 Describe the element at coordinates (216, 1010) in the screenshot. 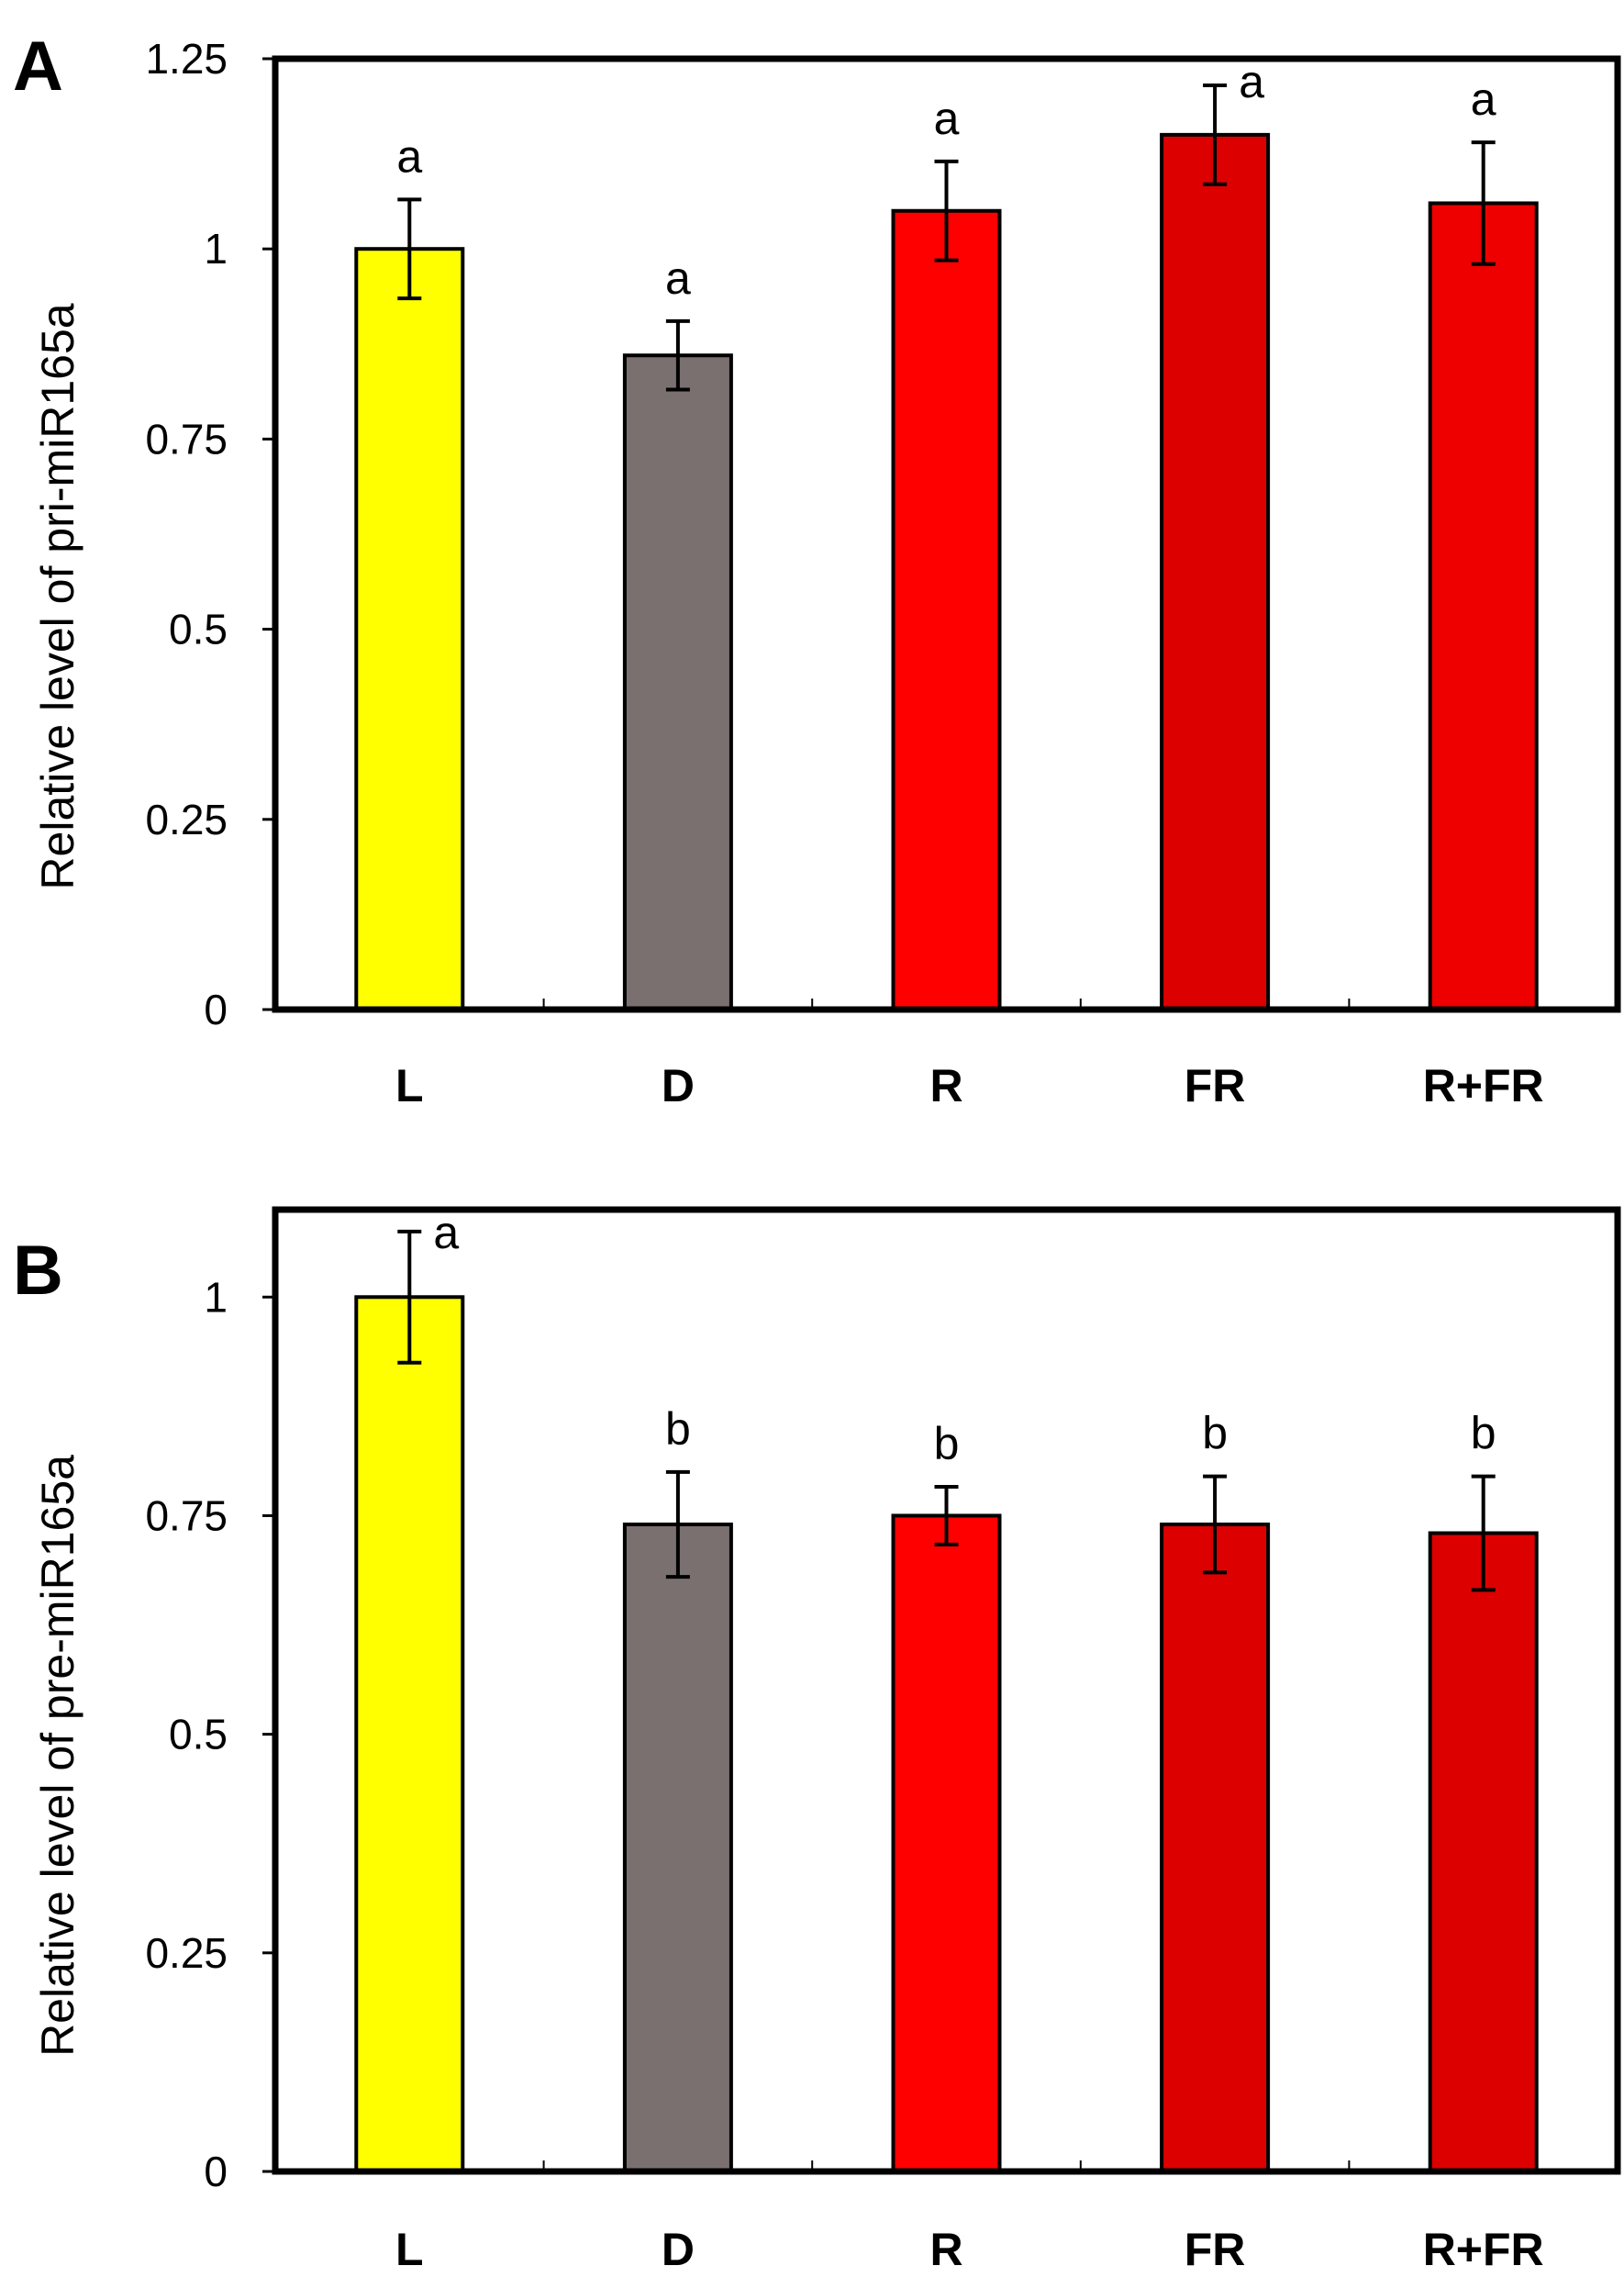

I see `panel-a-y-tick-label: 0` at that location.